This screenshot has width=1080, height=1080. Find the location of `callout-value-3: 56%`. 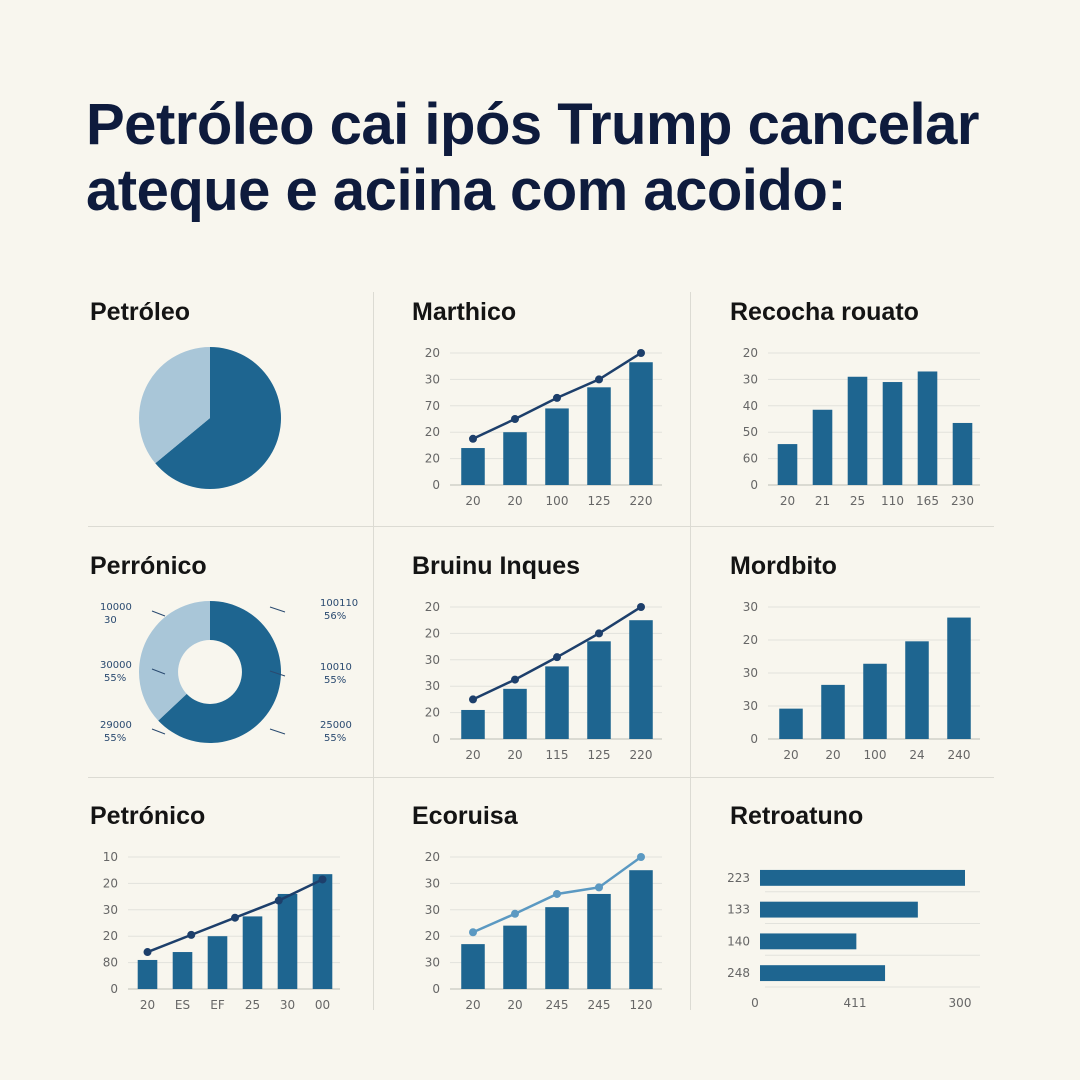

callout-value-3: 56% is located at coordinates (335, 616).